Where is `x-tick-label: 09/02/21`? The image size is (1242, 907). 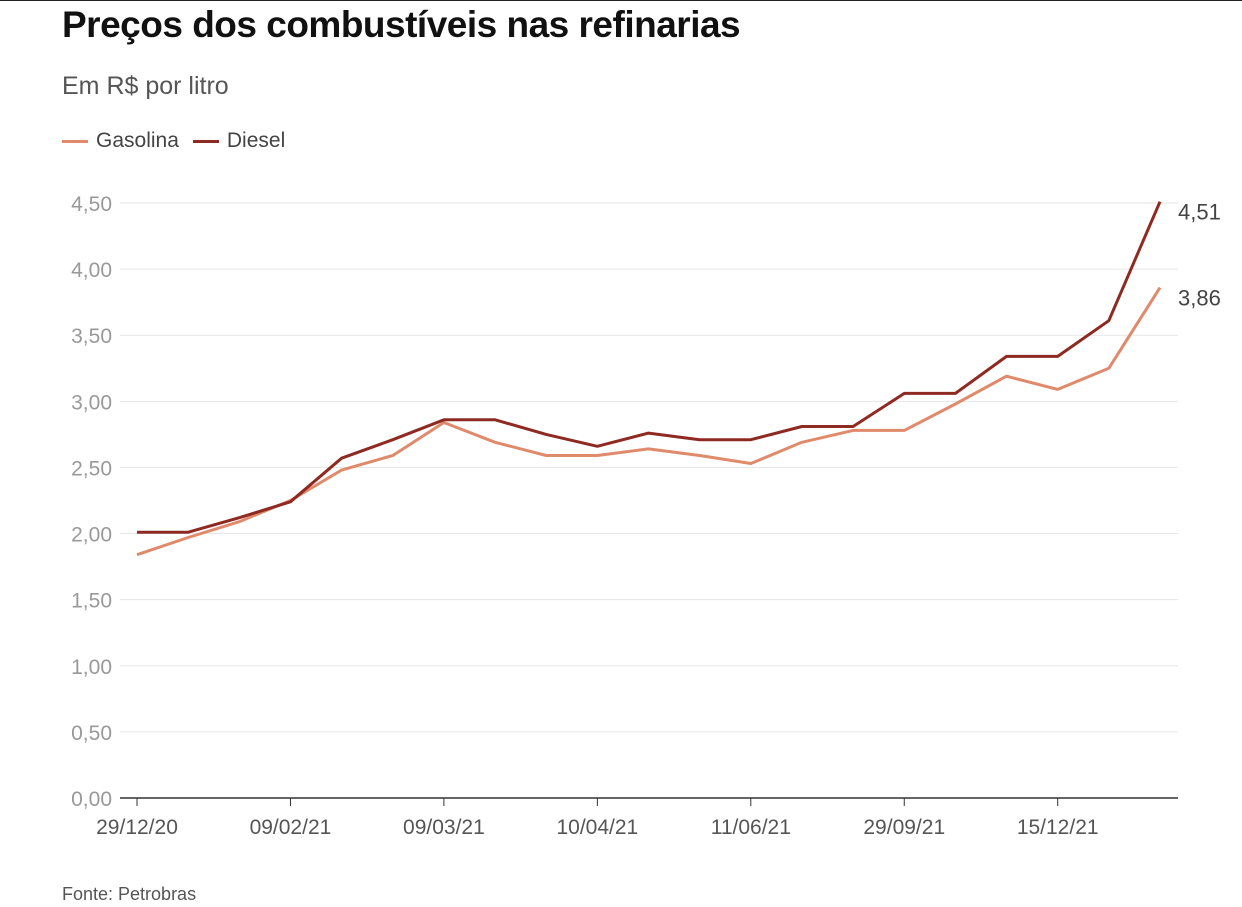
x-tick-label: 09/02/21 is located at coordinates (291, 827).